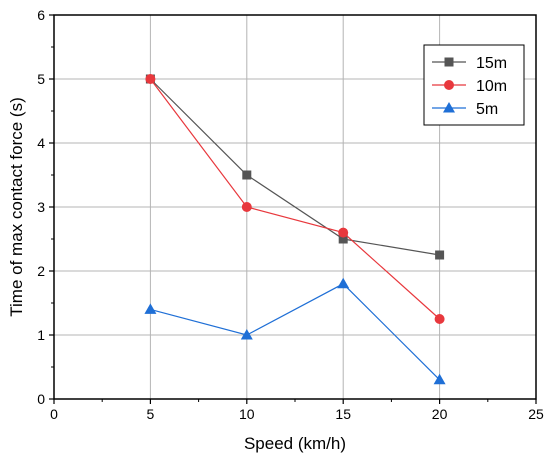 This screenshot has height=465, width=550. I want to click on series-line, so click(295, 332).